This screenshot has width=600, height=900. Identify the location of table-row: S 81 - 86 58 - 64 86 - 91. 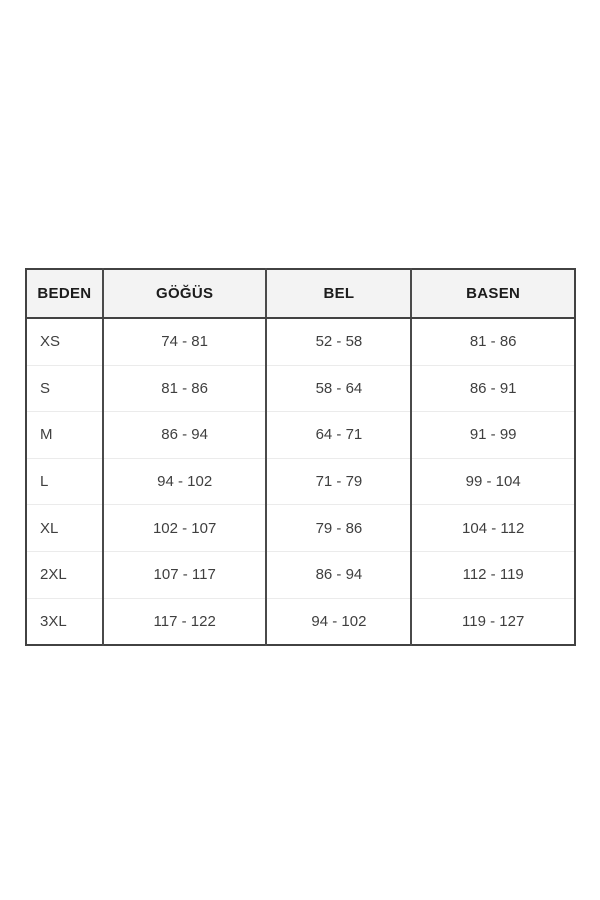
(300, 388).